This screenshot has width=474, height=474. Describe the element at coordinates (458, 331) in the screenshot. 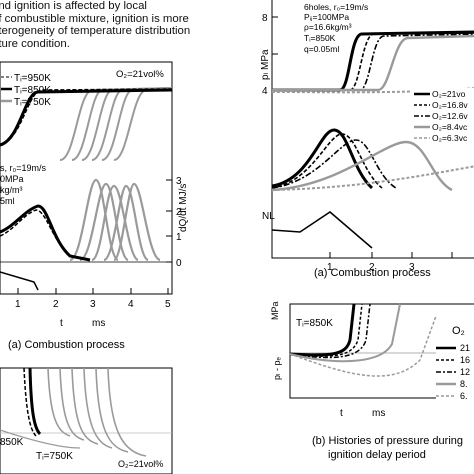

I see `right-lower-o2-label: O₂` at that location.